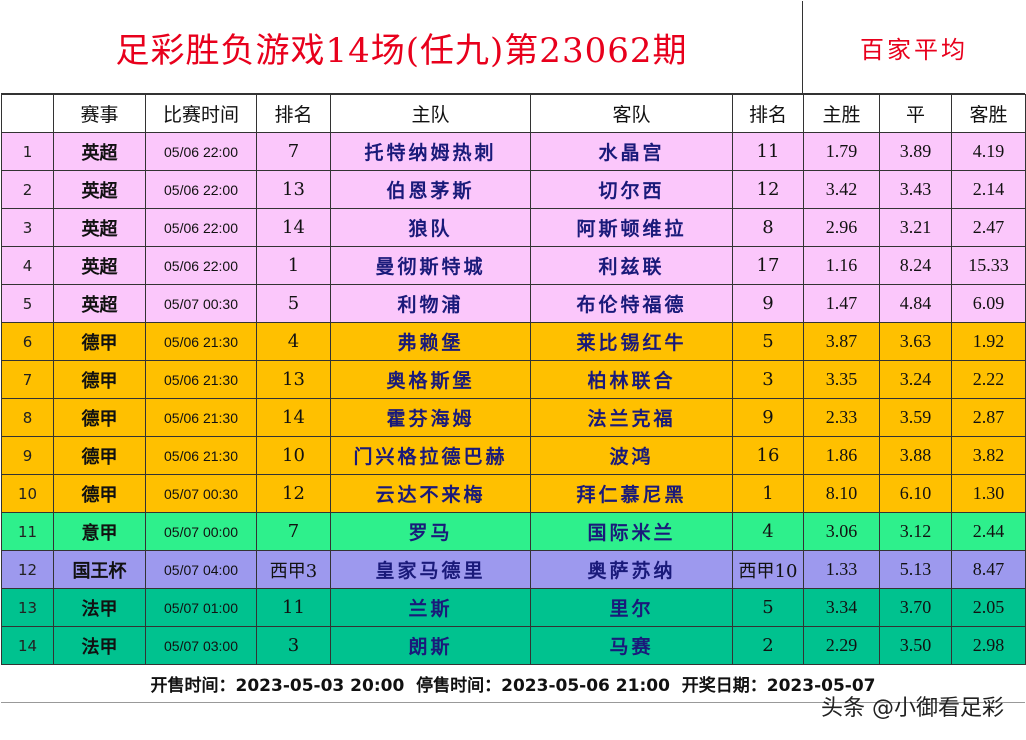 The height and width of the screenshot is (740, 1026). What do you see at coordinates (27, 455) in the screenshot?
I see `match-number: 9` at bounding box center [27, 455].